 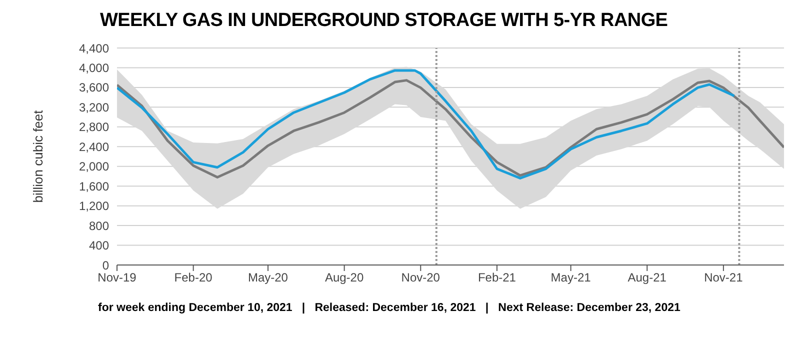 What do you see at coordinates (38, 156) in the screenshot?
I see `y-axis-title: billion cubic feet` at bounding box center [38, 156].